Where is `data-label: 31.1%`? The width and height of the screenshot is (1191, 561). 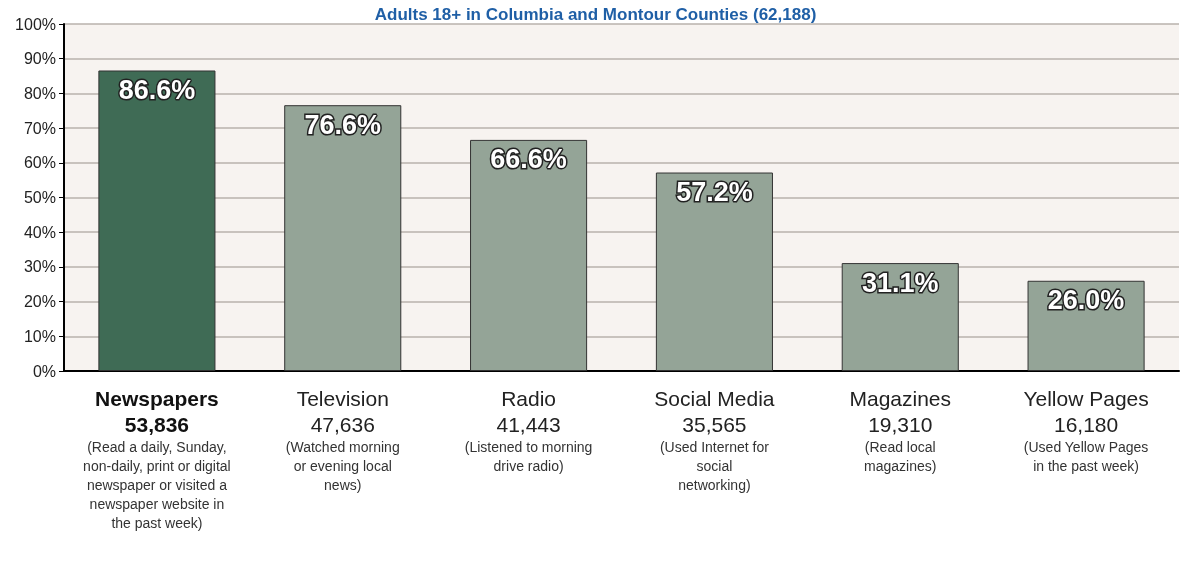 data-label: 31.1% is located at coordinates (900, 282).